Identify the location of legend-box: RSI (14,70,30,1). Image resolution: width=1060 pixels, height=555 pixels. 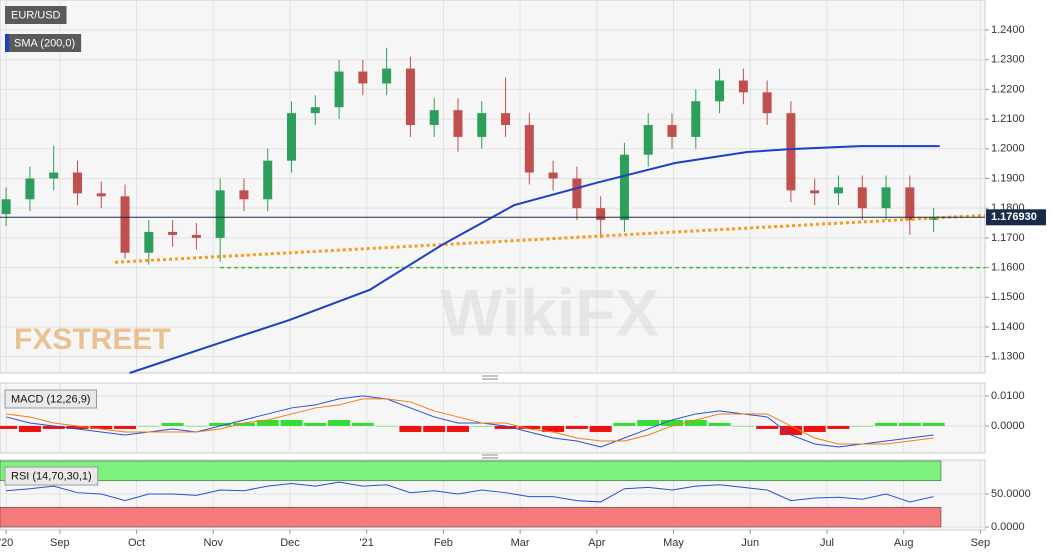
(51, 476).